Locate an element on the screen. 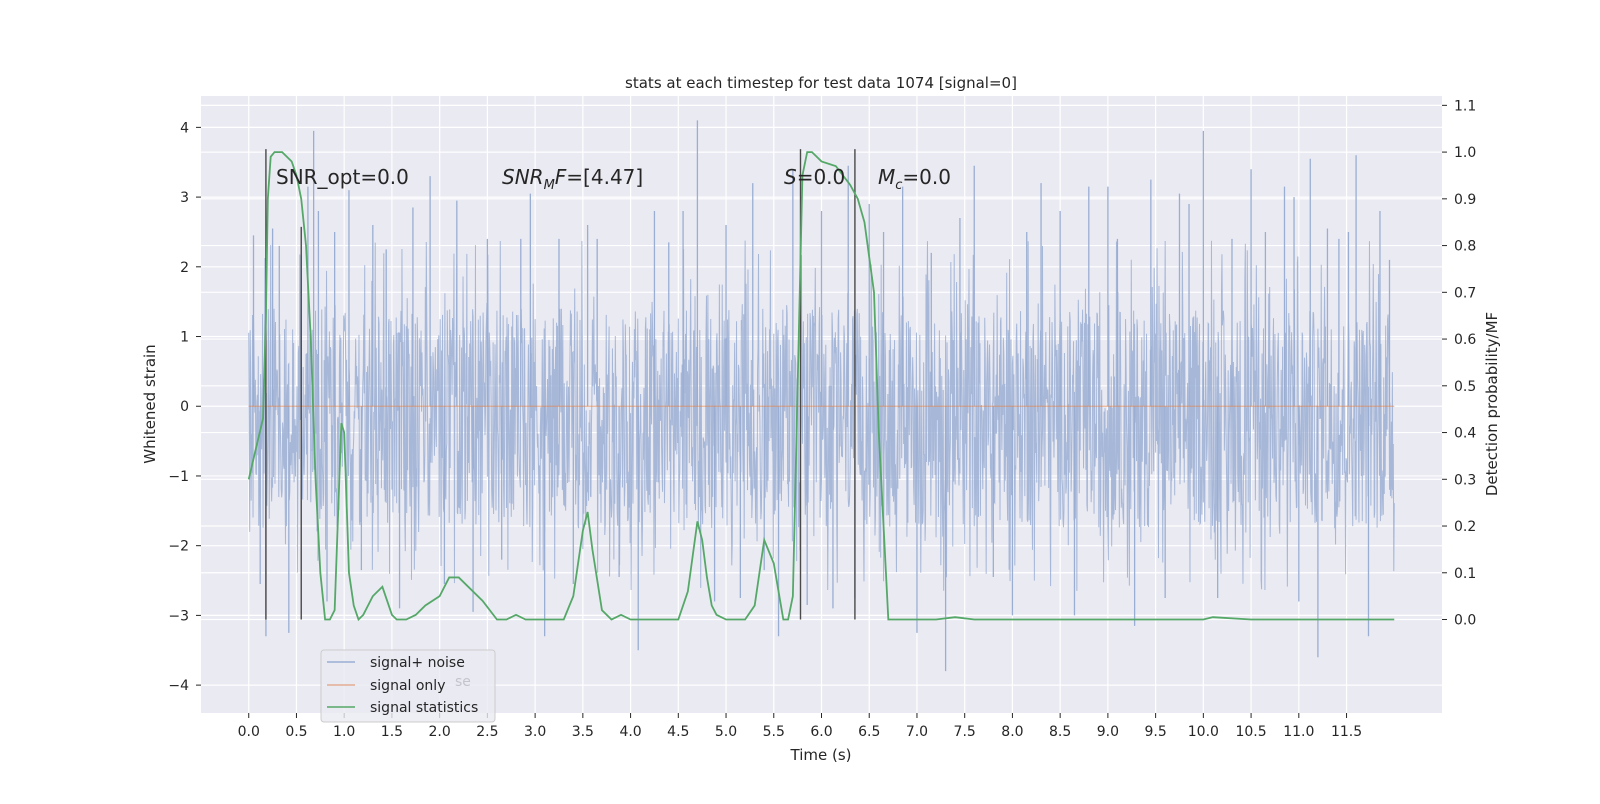  x-tick-label: 3.0 is located at coordinates (535, 732).